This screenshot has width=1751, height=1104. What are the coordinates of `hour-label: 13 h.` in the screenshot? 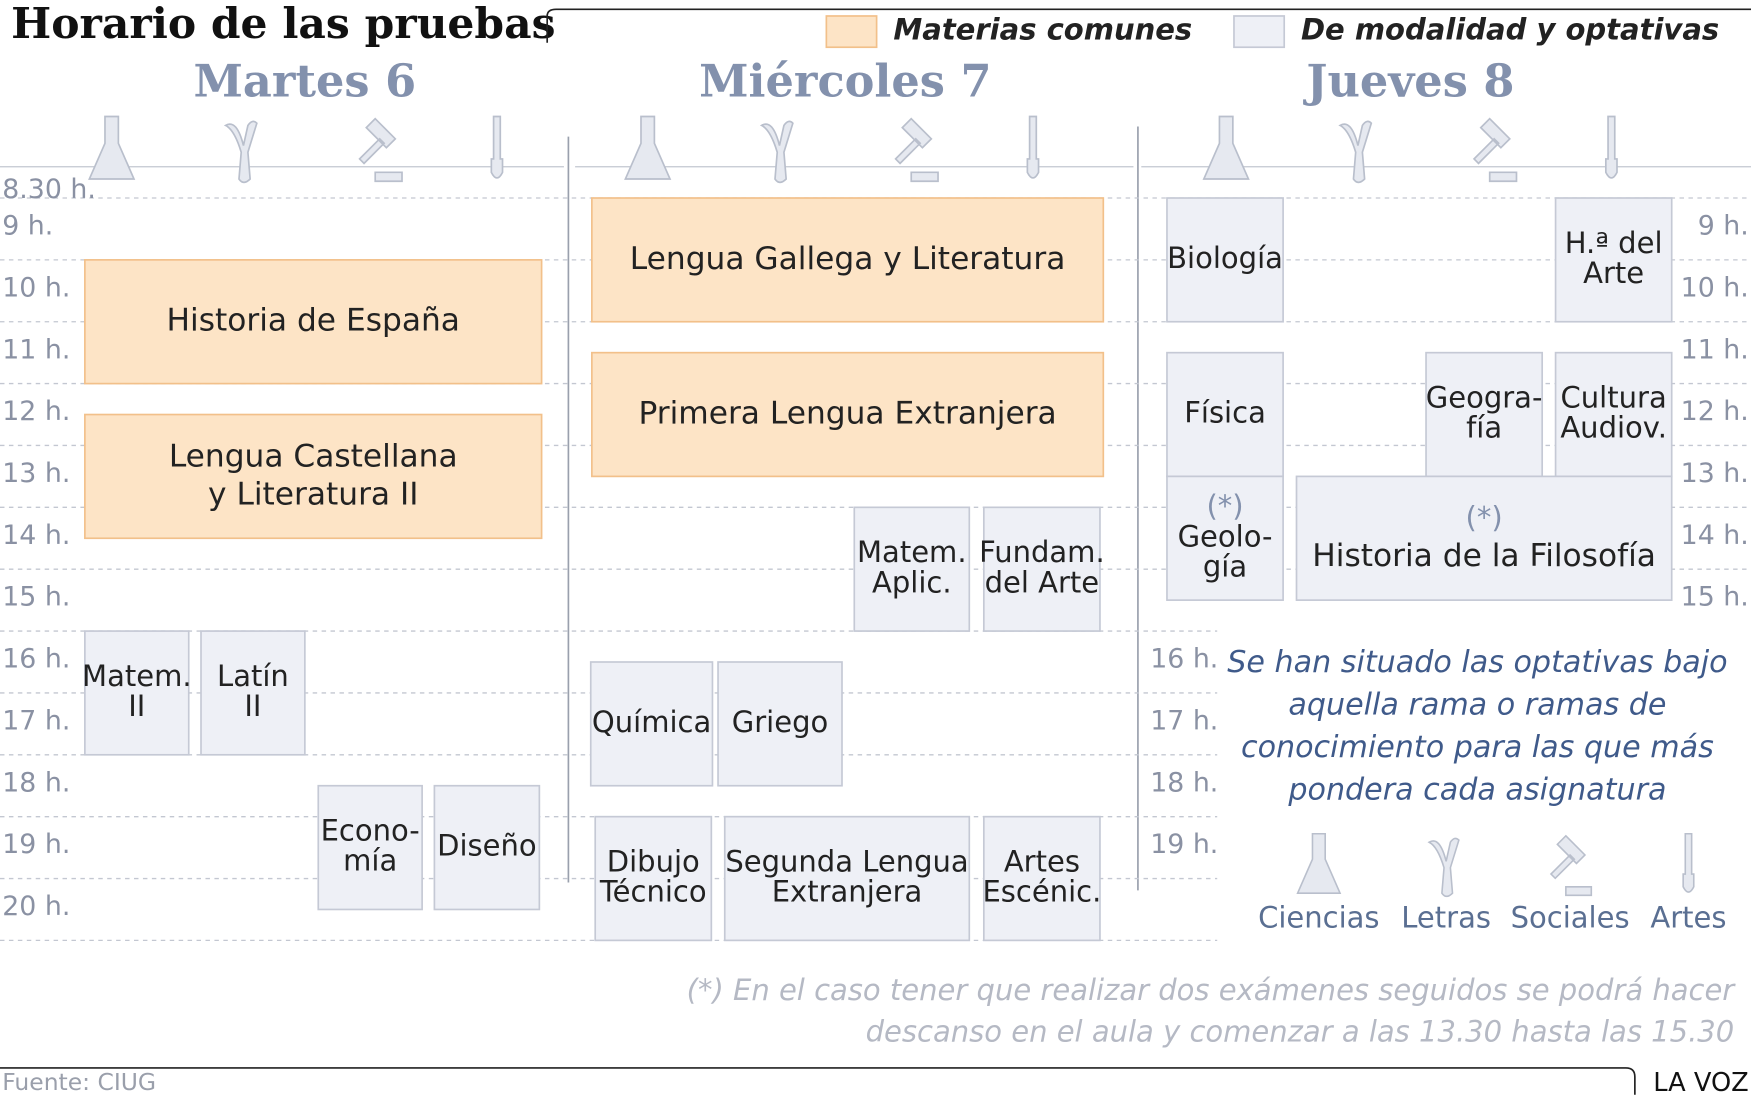 It's located at (1715, 473).